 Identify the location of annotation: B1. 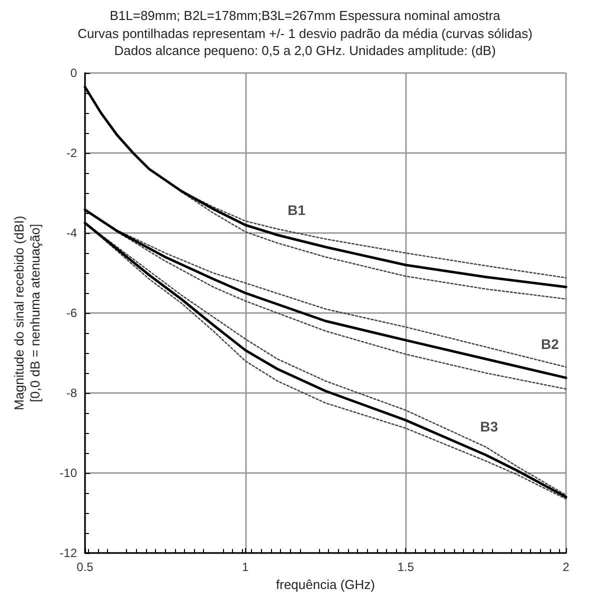
(297, 210).